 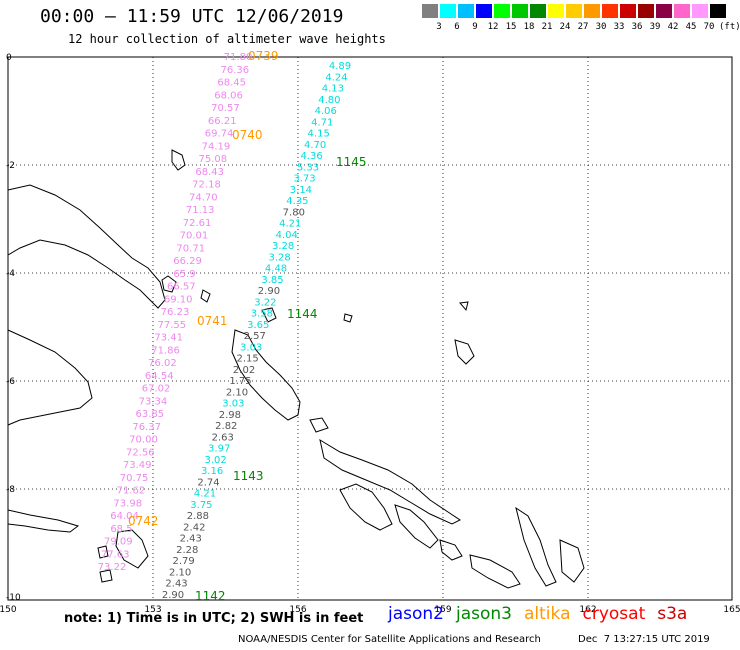 What do you see at coordinates (276, 269) in the screenshot?
I see `jason3-swh-value: 4.48` at bounding box center [276, 269].